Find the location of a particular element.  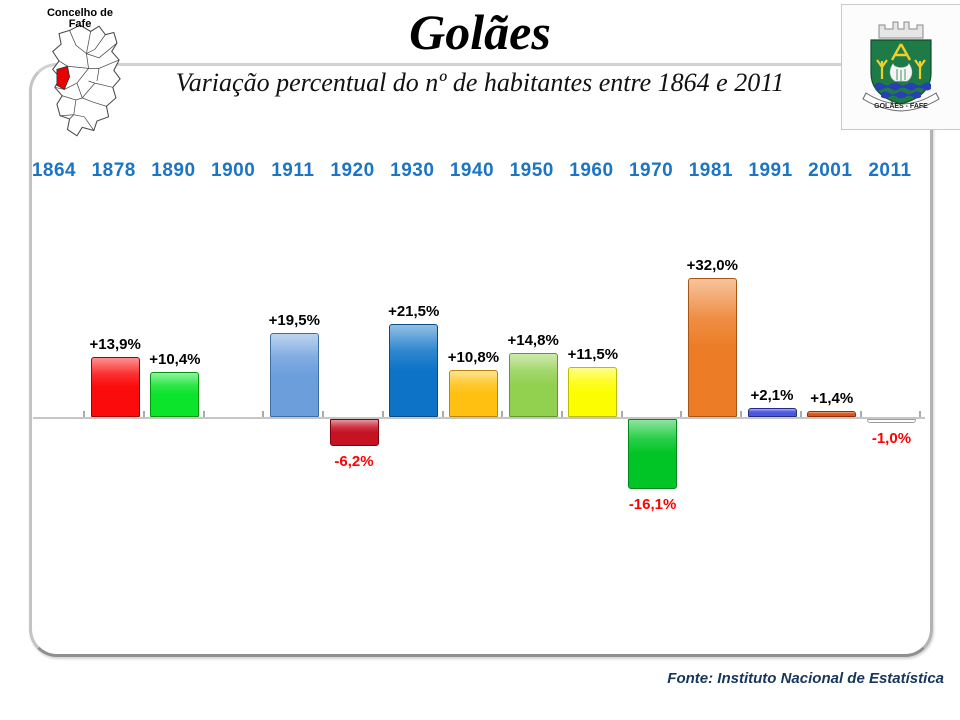

year-label-1970: 1970 is located at coordinates (651, 170).